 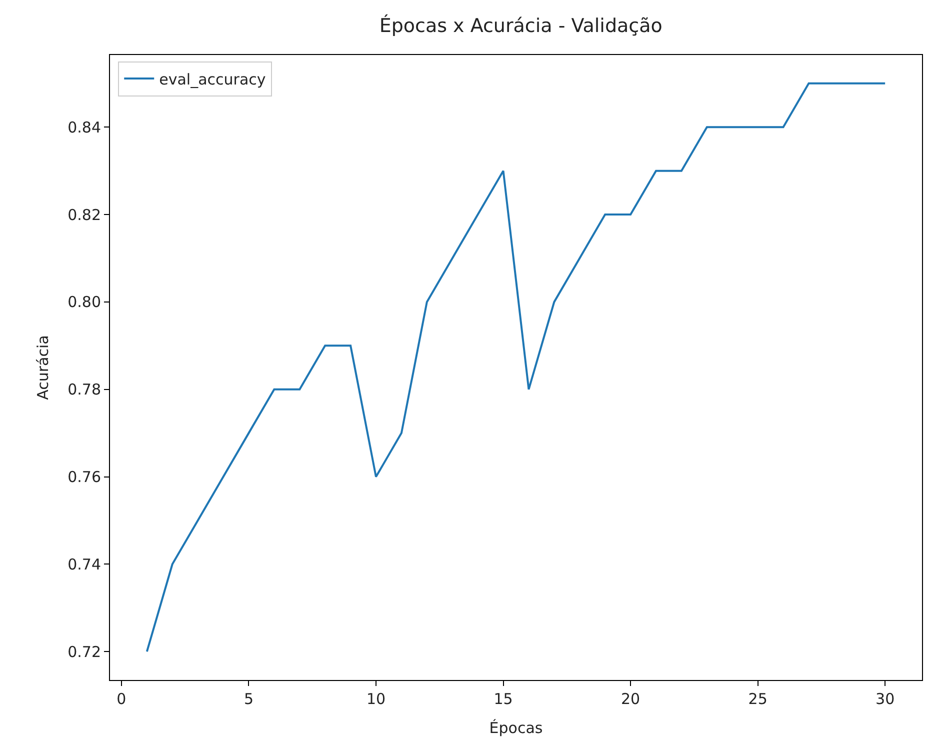 What do you see at coordinates (121, 699) in the screenshot?
I see `x-tick-label: 0` at bounding box center [121, 699].